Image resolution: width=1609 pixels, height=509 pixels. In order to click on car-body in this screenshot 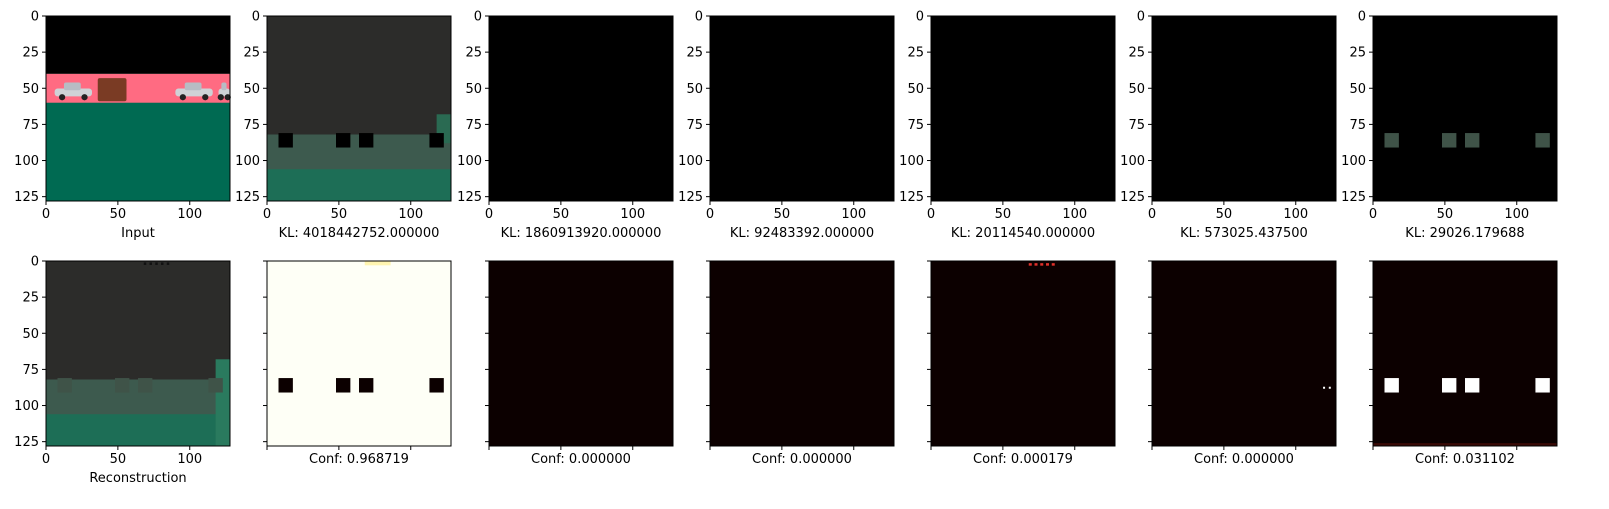, I will do `click(194, 92)`.